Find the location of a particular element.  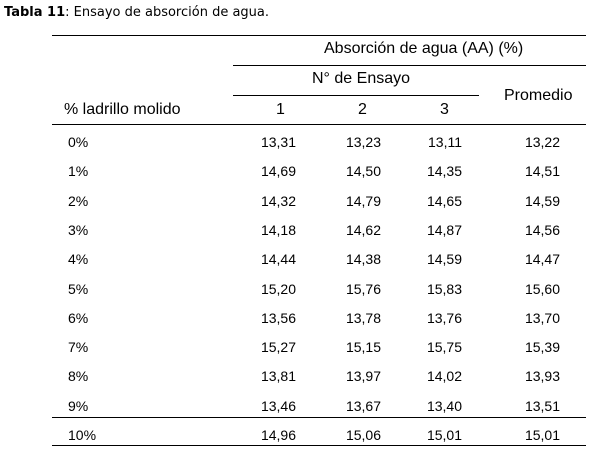

row-label: 10% is located at coordinates (82, 435).